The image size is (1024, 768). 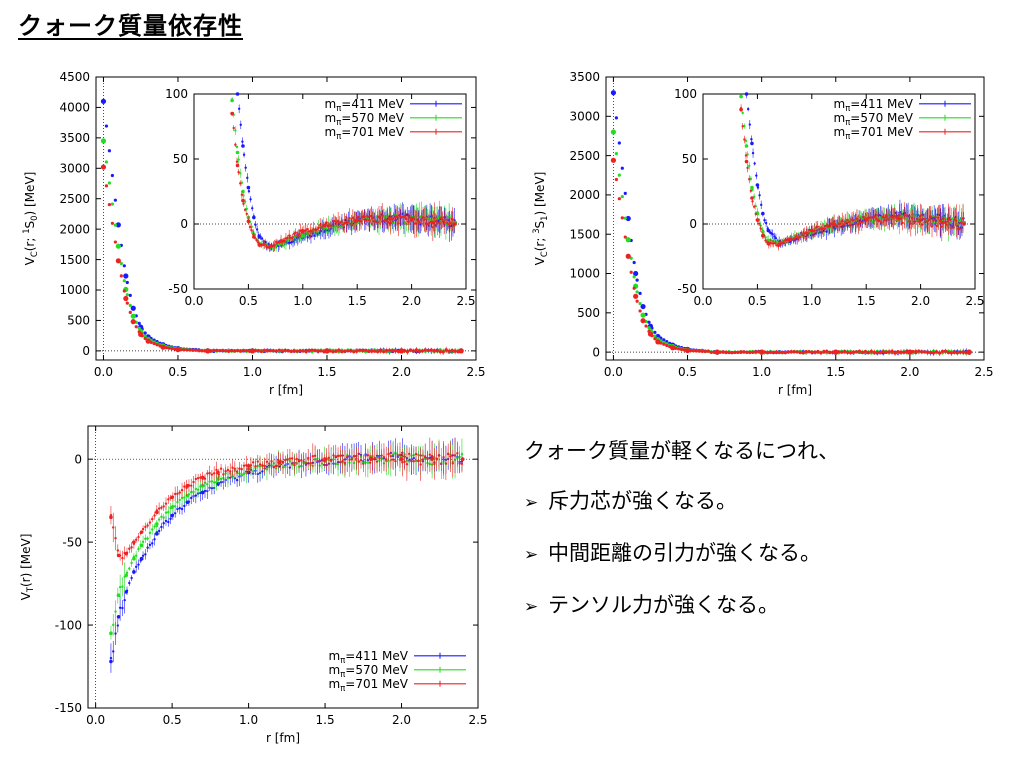 What do you see at coordinates (86, 351) in the screenshot?
I see `vc-1s0-ytick-label: 0` at bounding box center [86, 351].